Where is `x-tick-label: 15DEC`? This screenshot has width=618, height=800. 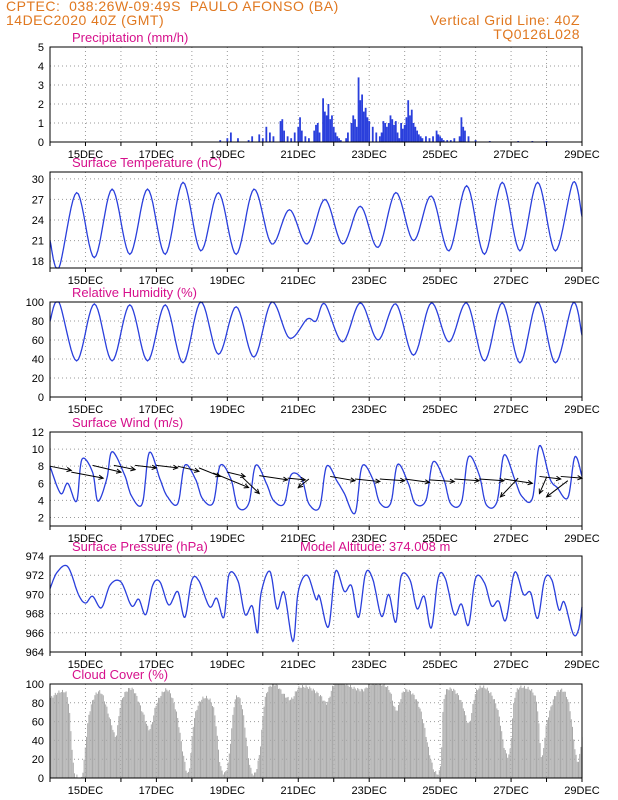 x-tick-label: 15DEC is located at coordinates (86, 281).